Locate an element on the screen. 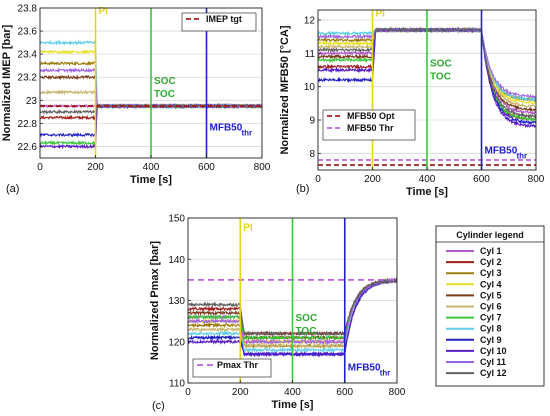  cylinder-legend-box is located at coordinates (490, 306).